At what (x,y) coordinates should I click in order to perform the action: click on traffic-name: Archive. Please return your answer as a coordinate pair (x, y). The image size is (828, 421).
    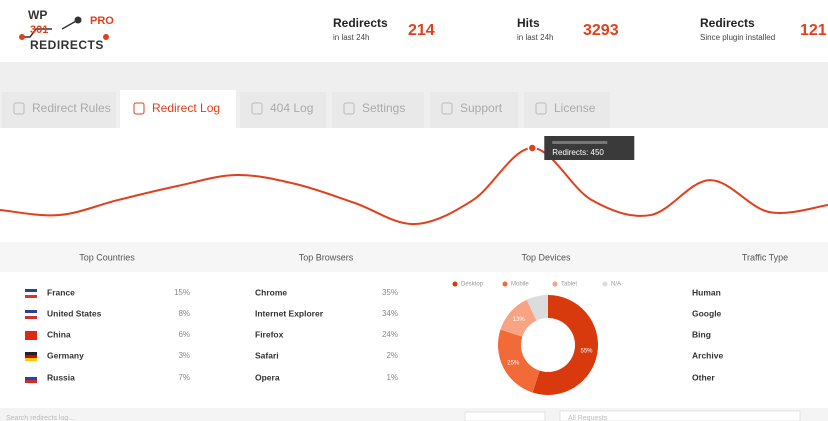
    Looking at the image, I should click on (707, 355).